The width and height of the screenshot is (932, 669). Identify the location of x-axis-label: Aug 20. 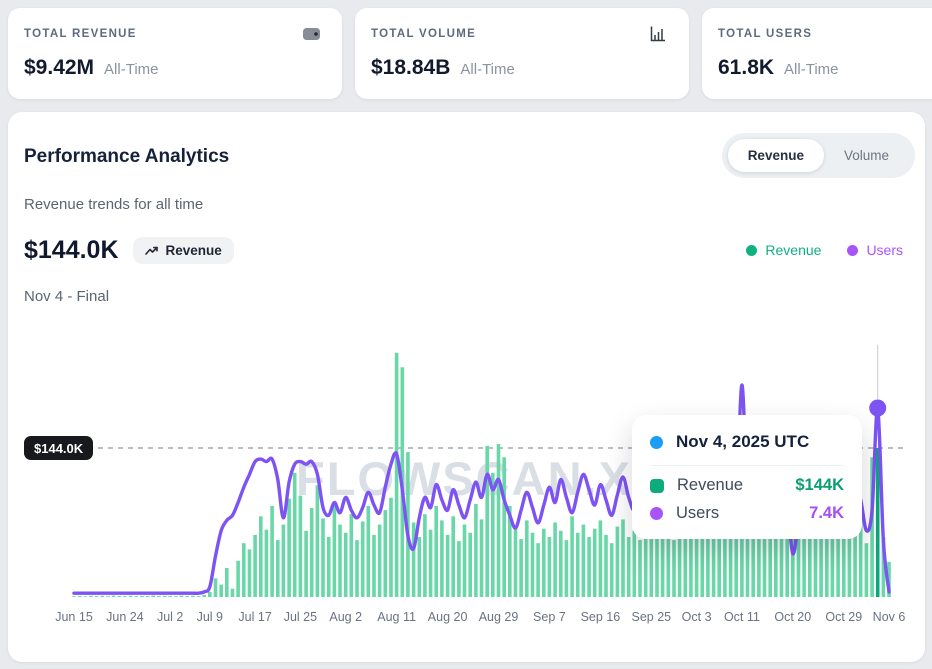
(447, 617).